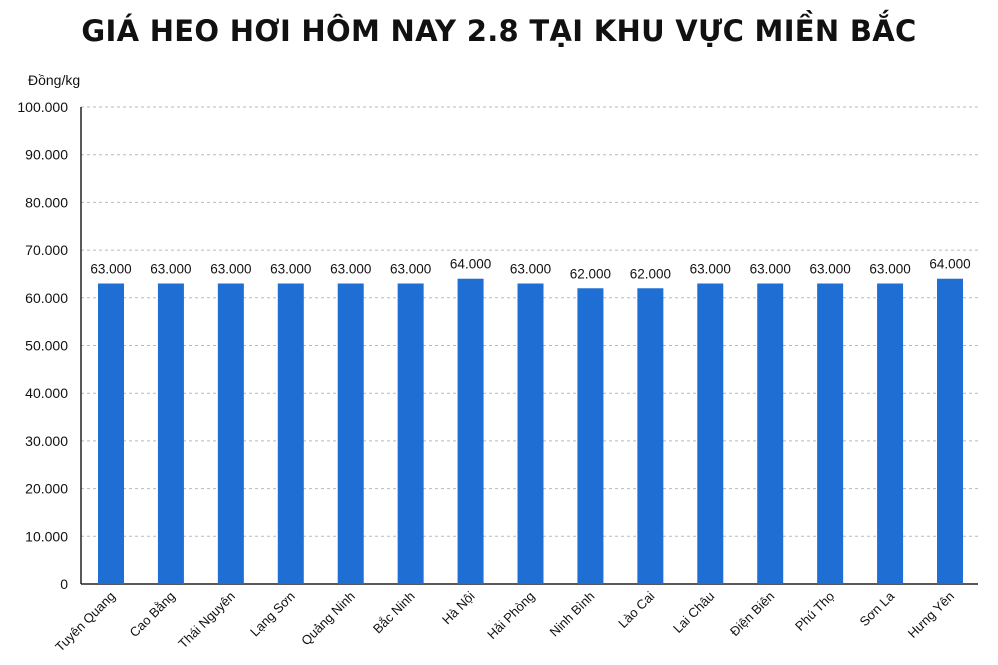  I want to click on y-axis-label: Đồng/kg, so click(54, 80).